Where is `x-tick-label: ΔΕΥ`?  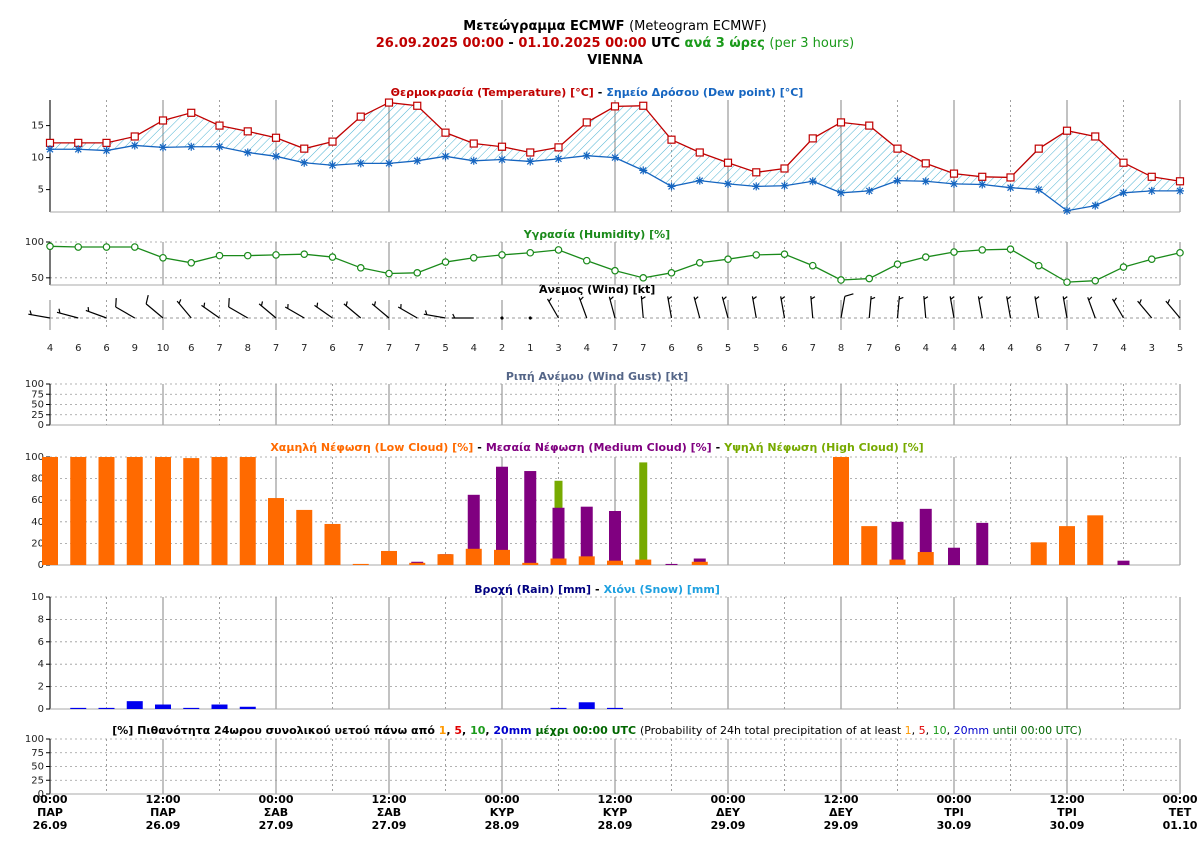 x-tick-label: ΔΕΥ is located at coordinates (841, 812).